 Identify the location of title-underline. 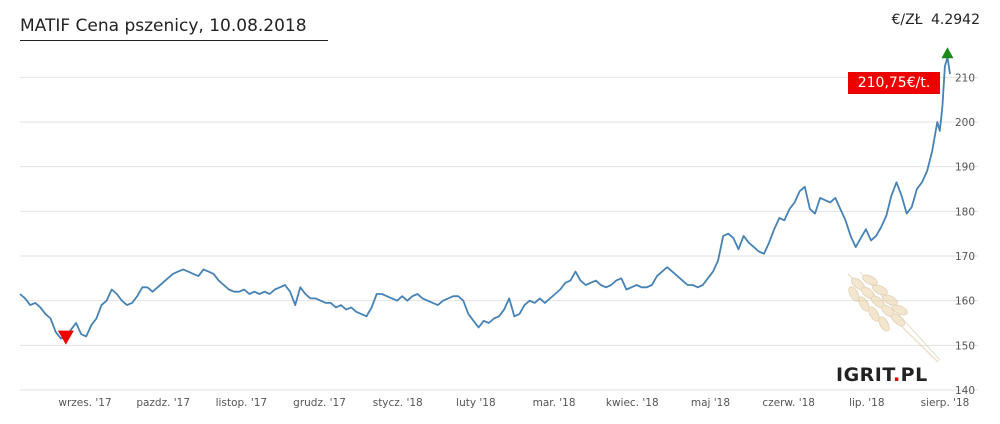
(174, 40).